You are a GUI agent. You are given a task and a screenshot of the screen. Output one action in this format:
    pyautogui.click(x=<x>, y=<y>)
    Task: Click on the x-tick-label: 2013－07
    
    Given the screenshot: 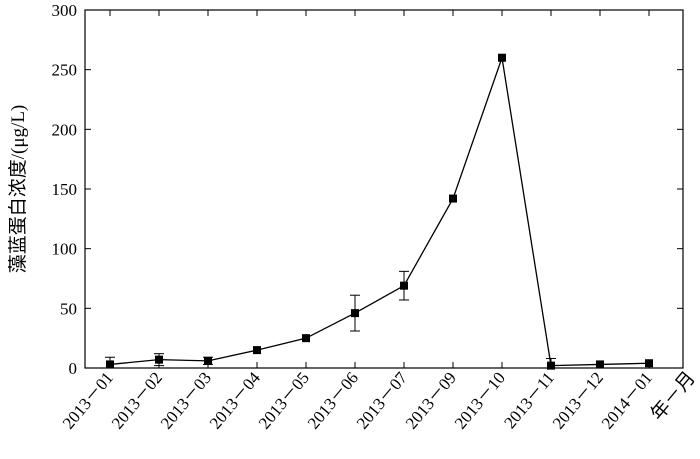 What is the action you would take?
    pyautogui.click(x=382, y=400)
    